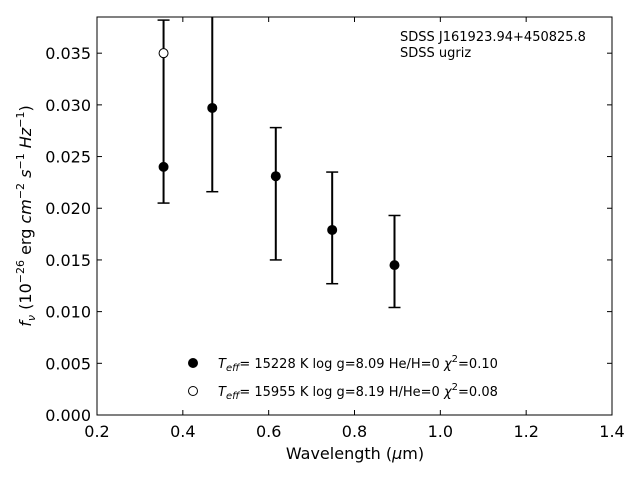 Image resolution: width=640 pixels, height=480 pixels. What do you see at coordinates (68, 415) in the screenshot?
I see `y-tick-label: 0.000` at bounding box center [68, 415].